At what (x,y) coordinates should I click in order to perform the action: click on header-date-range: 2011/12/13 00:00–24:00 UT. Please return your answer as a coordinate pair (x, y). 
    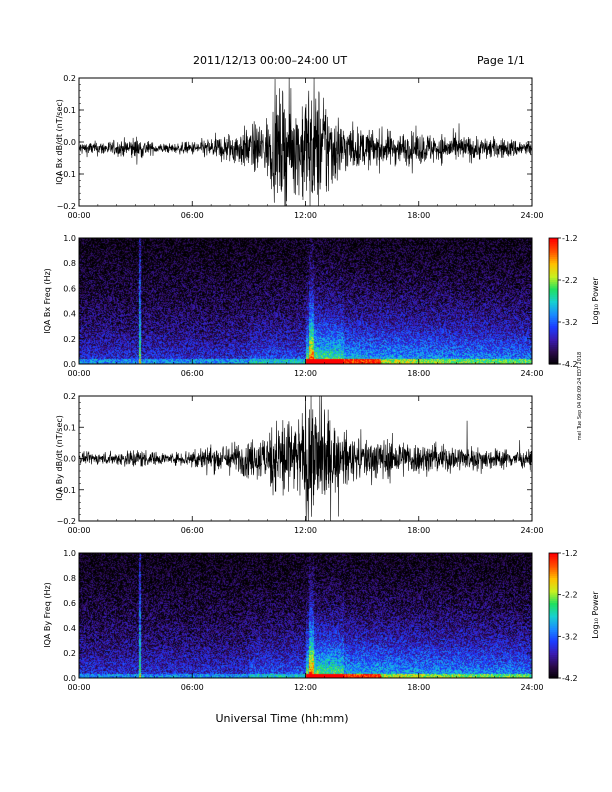
    Looking at the image, I should click on (270, 60).